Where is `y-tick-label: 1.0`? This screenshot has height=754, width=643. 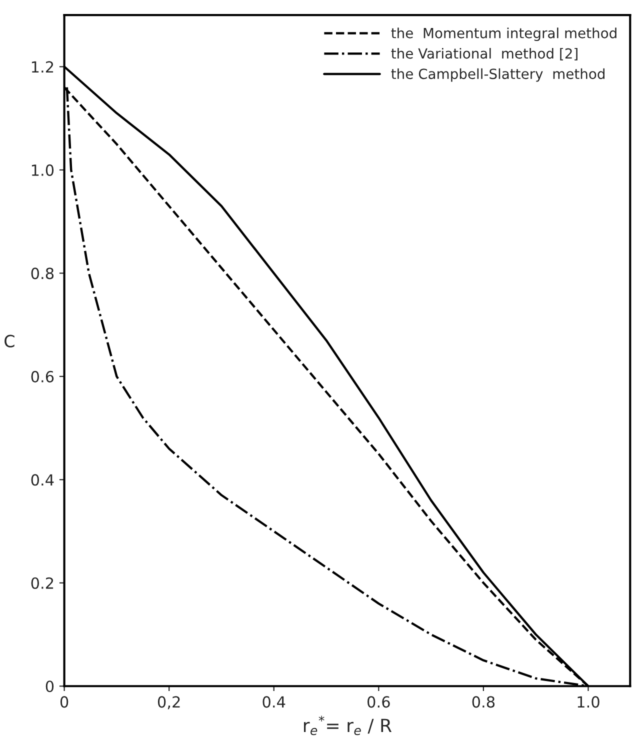
y-tick-label: 1.0 is located at coordinates (43, 170).